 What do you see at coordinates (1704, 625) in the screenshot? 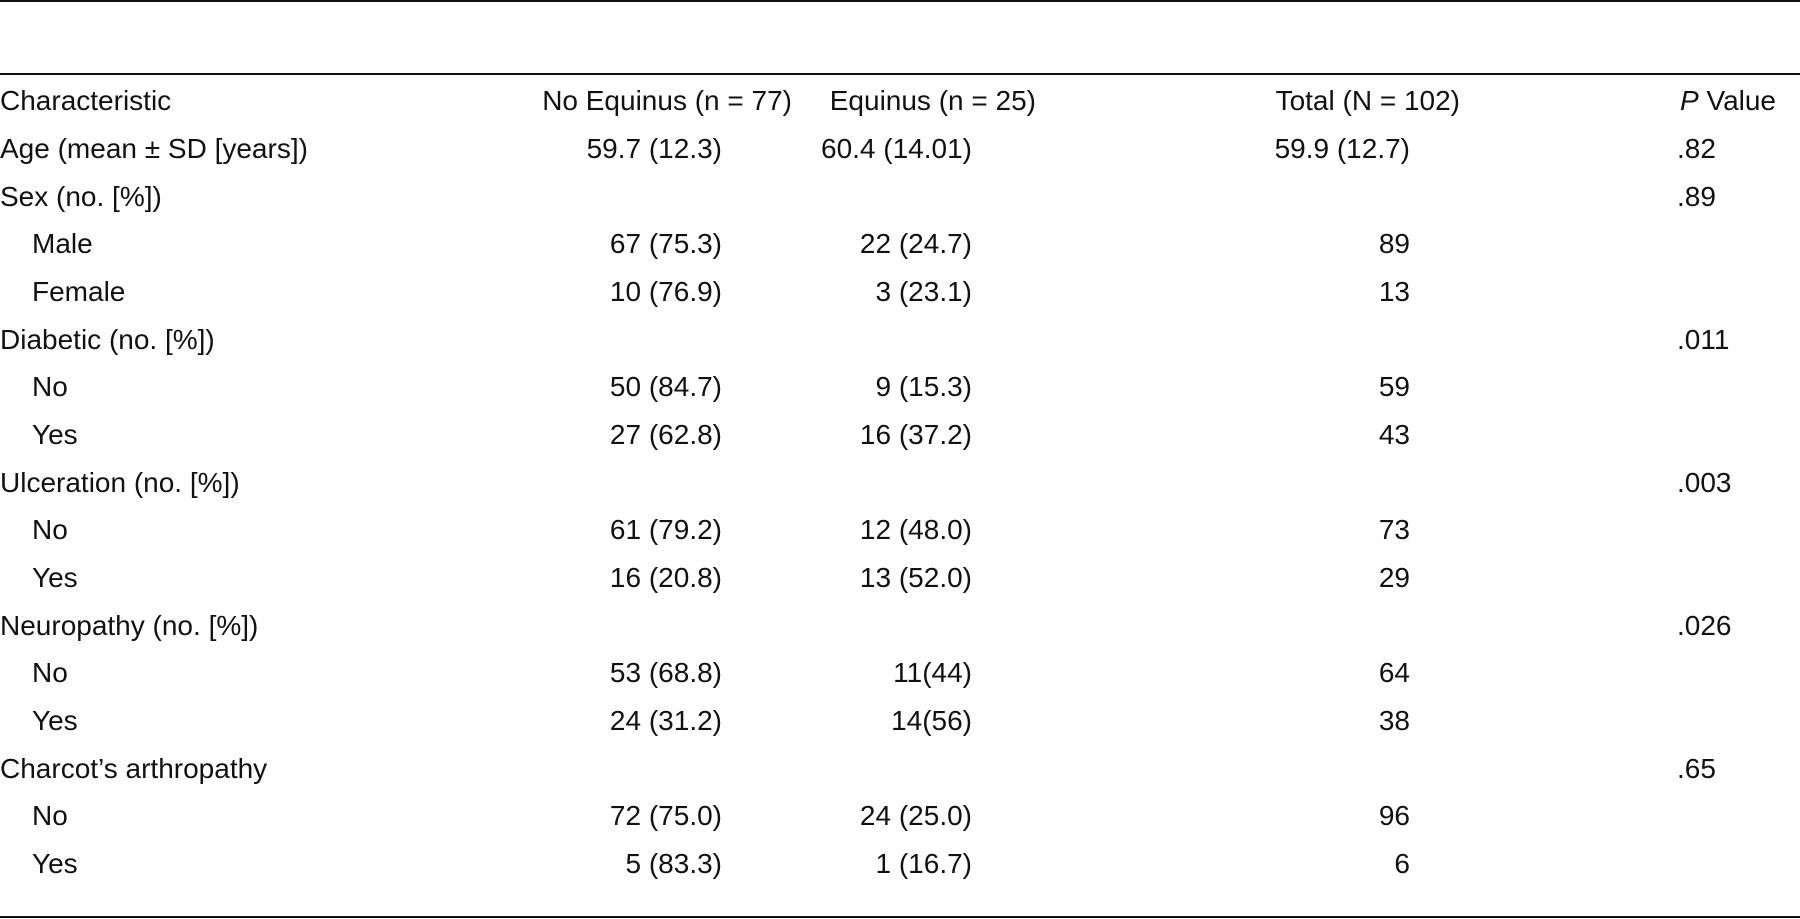
I see `cell-p-value-text: .026` at bounding box center [1704, 625].